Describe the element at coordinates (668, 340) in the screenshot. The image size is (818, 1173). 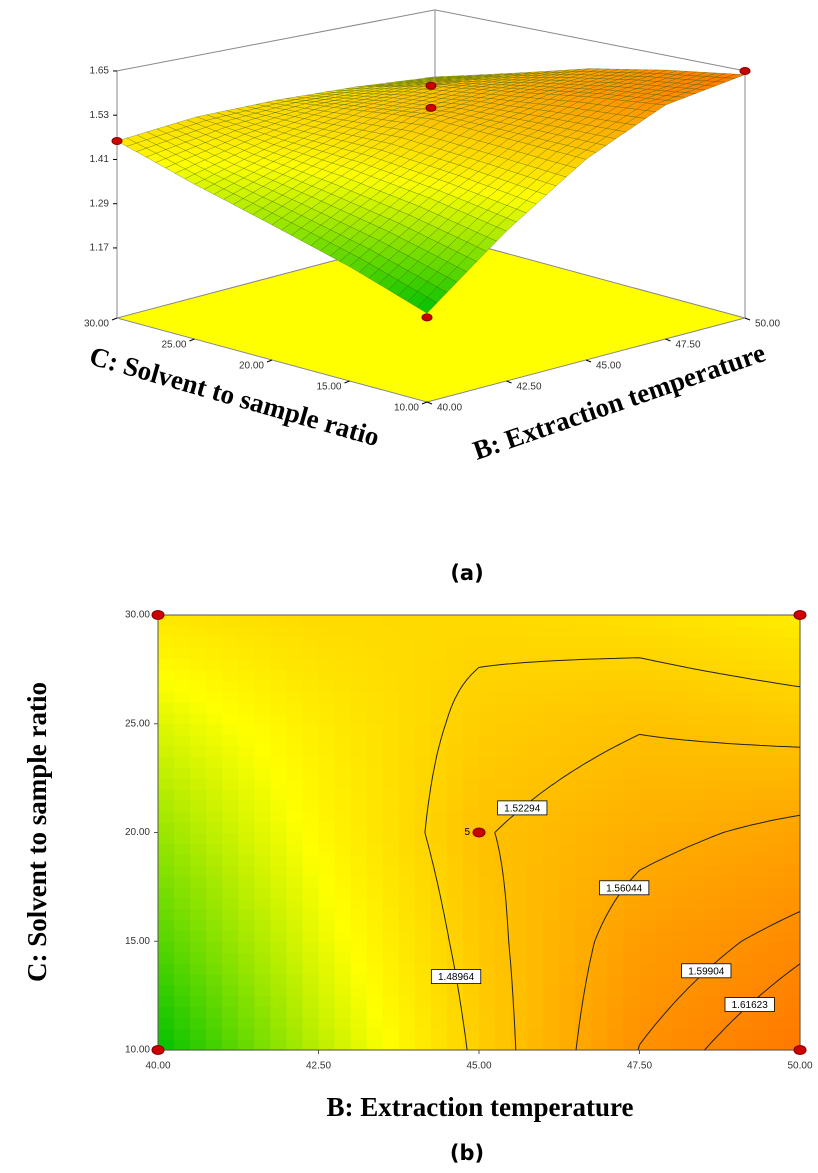
I see `x-tick` at that location.